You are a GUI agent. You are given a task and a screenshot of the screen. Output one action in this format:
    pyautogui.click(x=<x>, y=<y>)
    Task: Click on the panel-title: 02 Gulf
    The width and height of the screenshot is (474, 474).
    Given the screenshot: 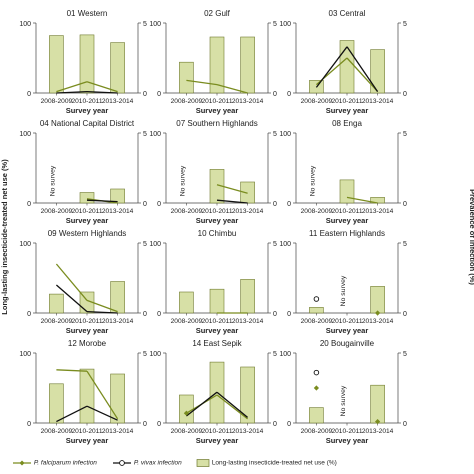 What is the action you would take?
    pyautogui.click(x=217, y=13)
    